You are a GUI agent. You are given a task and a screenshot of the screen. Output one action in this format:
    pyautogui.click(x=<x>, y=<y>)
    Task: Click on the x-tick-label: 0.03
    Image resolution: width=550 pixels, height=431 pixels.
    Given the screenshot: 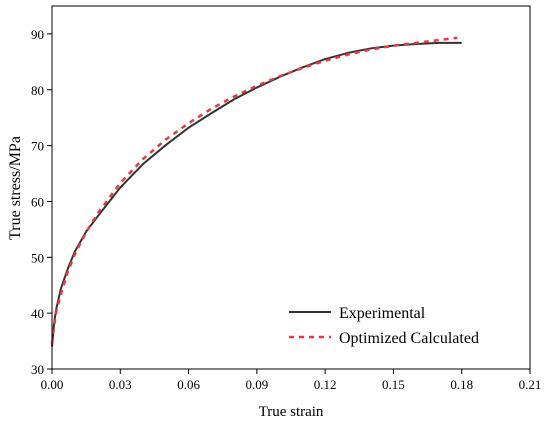 What is the action you would take?
    pyautogui.click(x=120, y=384)
    